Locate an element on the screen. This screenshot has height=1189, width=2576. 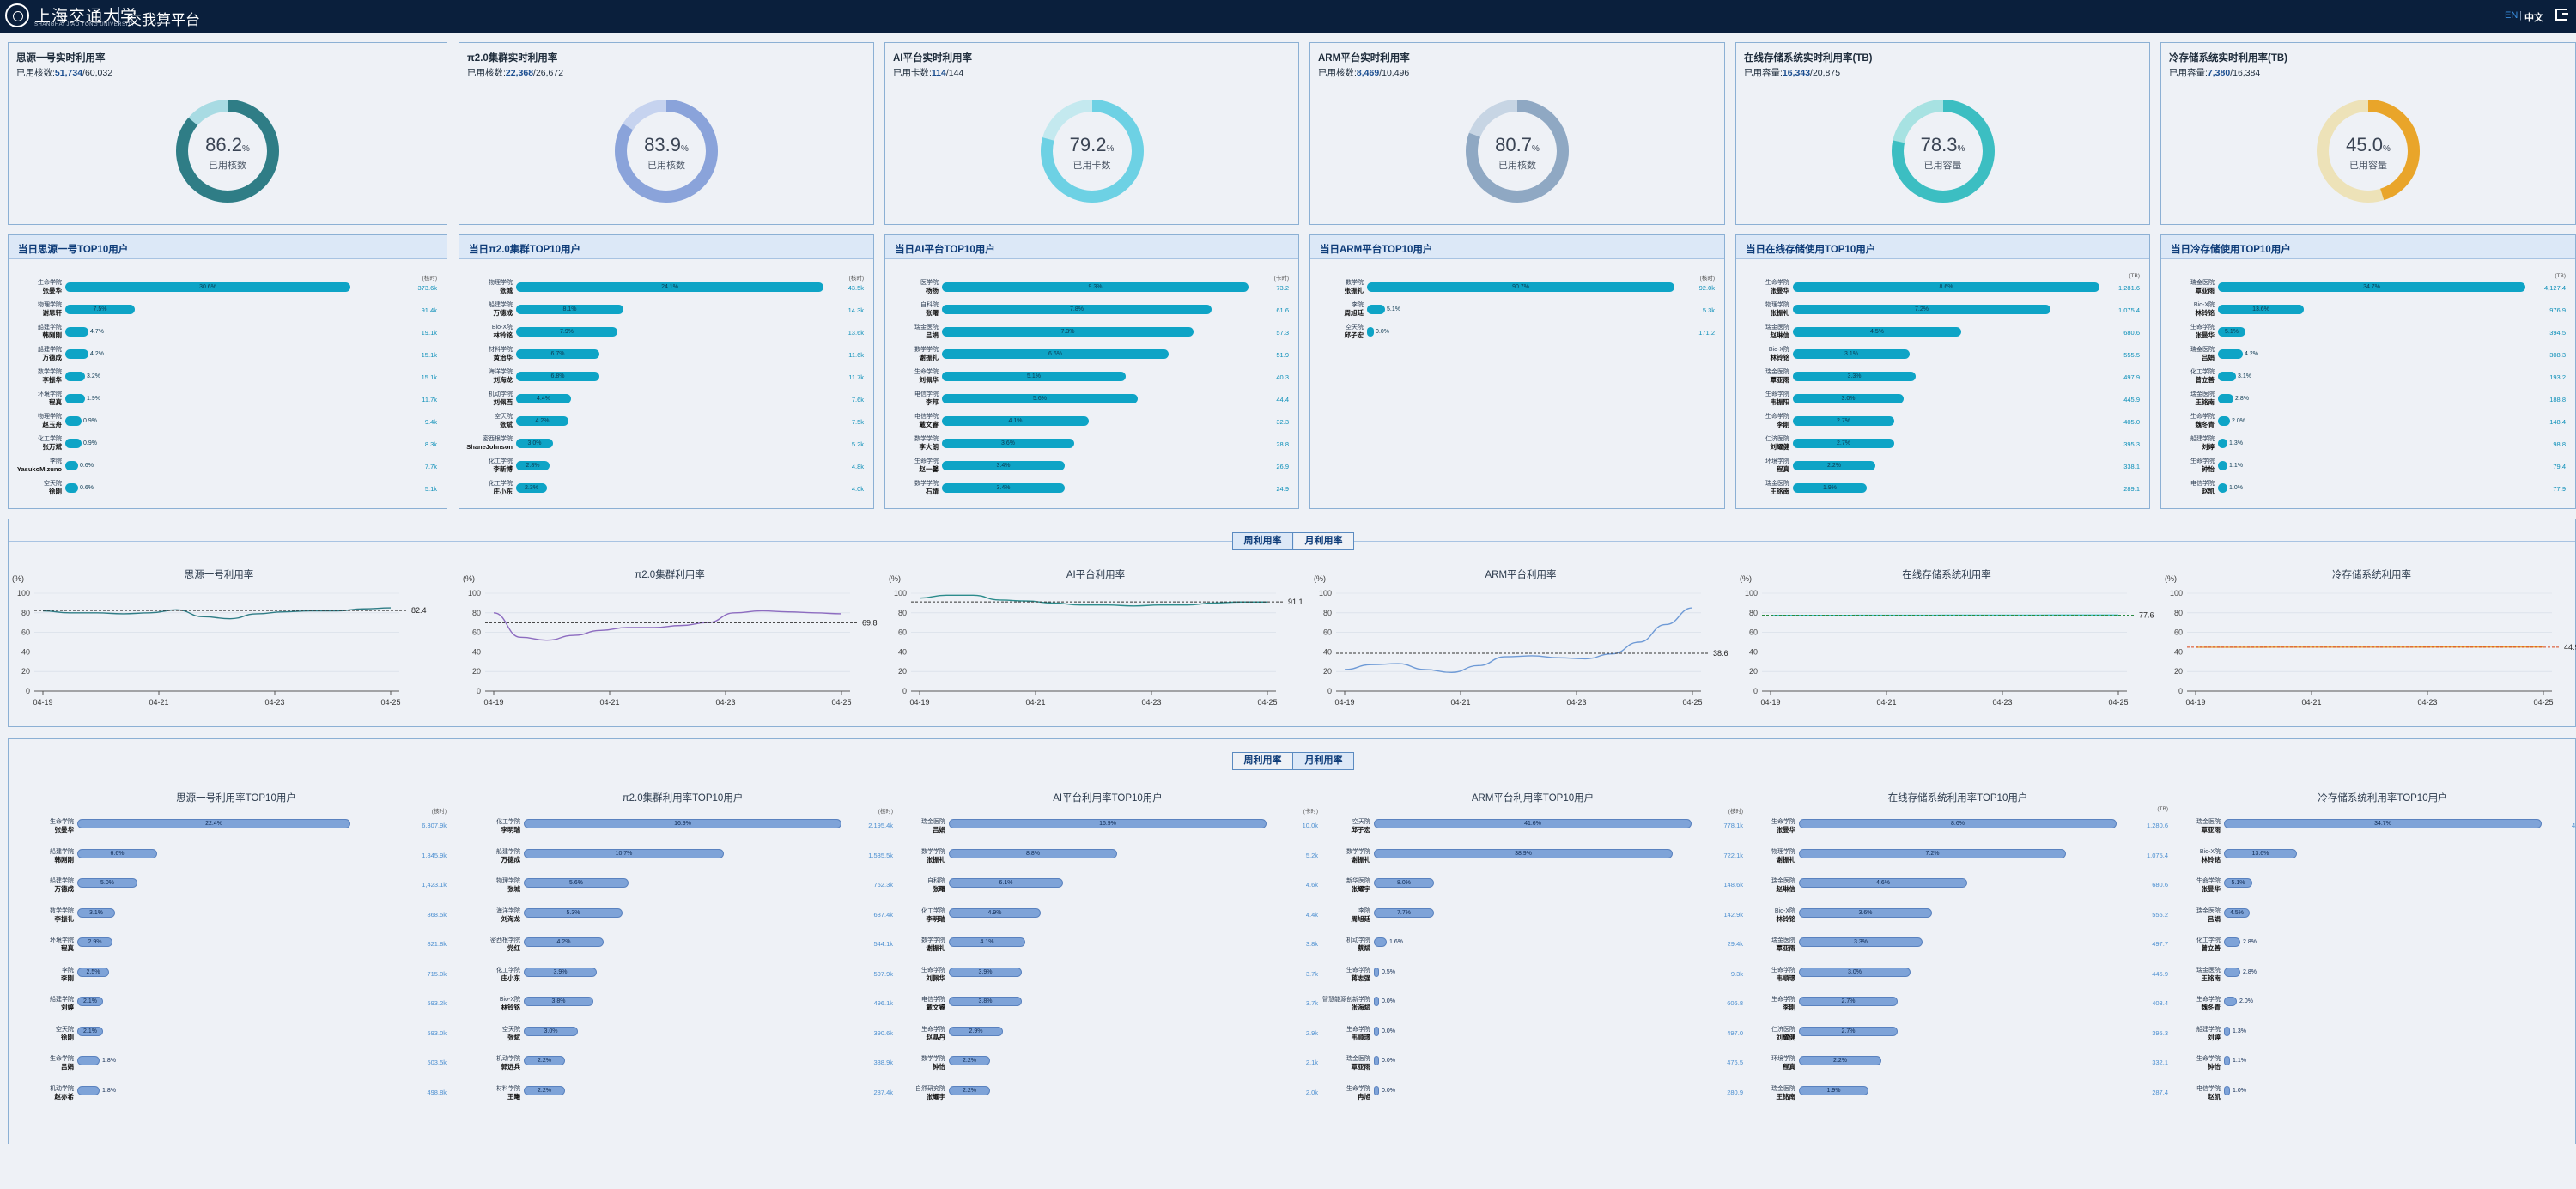
usage-bar: 22.4% is located at coordinates (213, 823).